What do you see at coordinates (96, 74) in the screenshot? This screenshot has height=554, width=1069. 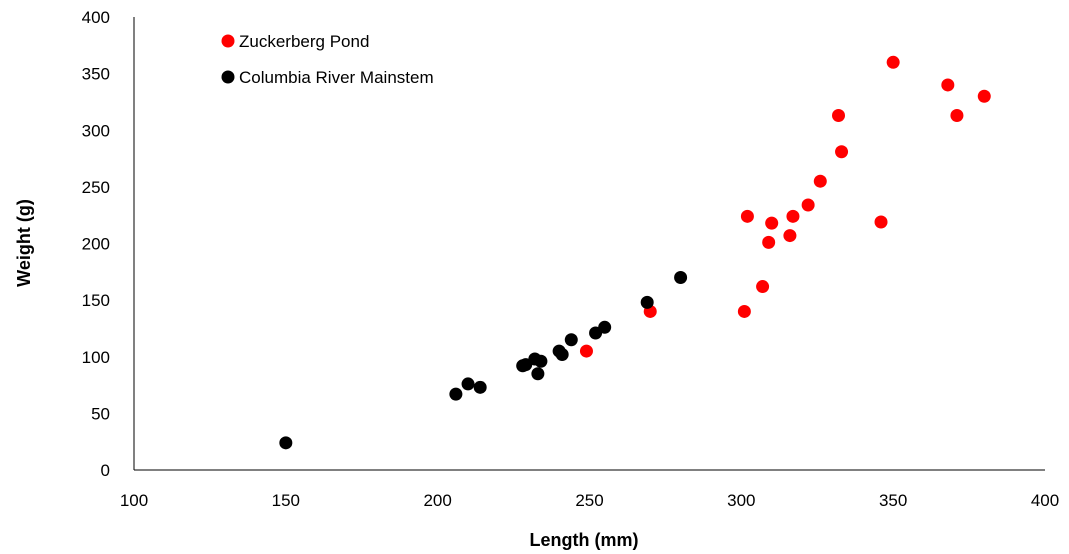 I see `y-tick-label: 350` at bounding box center [96, 74].